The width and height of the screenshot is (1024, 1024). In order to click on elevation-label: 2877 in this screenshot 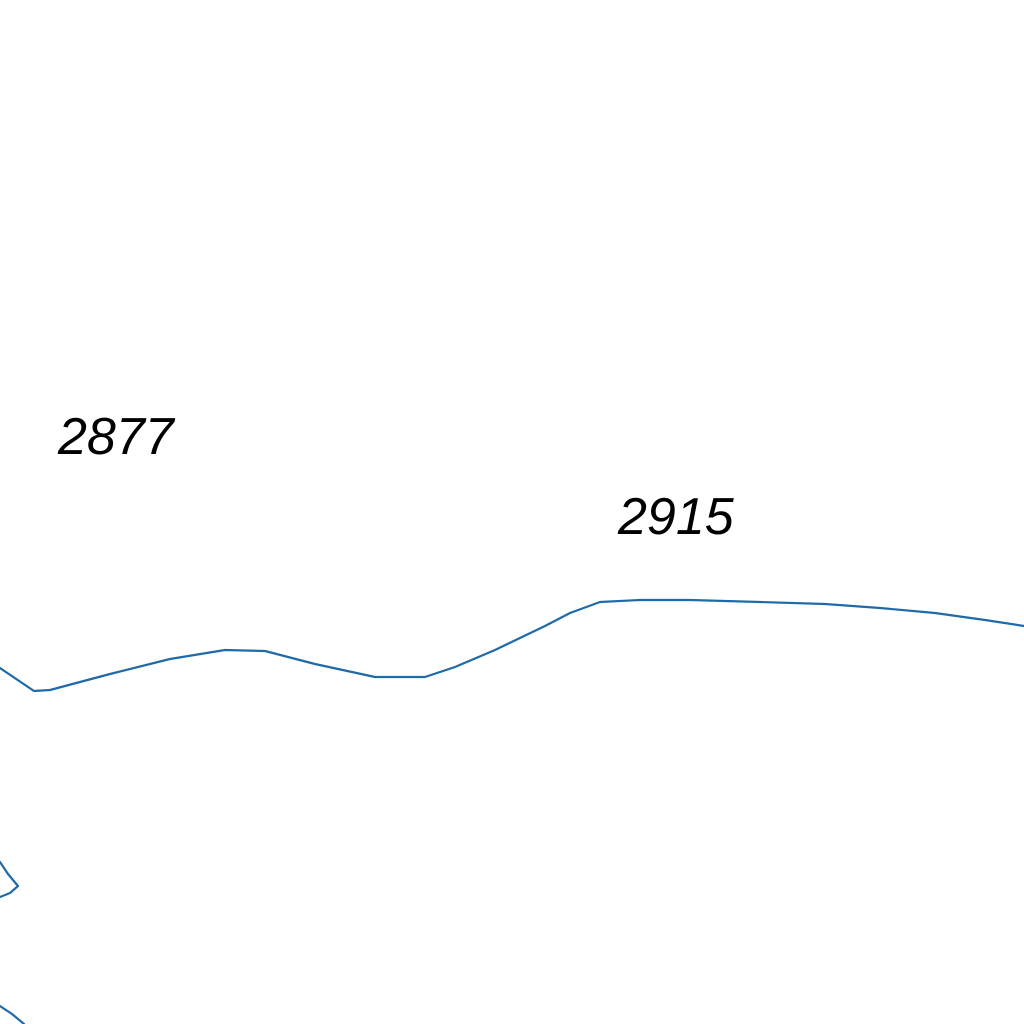, I will do `click(116, 437)`.